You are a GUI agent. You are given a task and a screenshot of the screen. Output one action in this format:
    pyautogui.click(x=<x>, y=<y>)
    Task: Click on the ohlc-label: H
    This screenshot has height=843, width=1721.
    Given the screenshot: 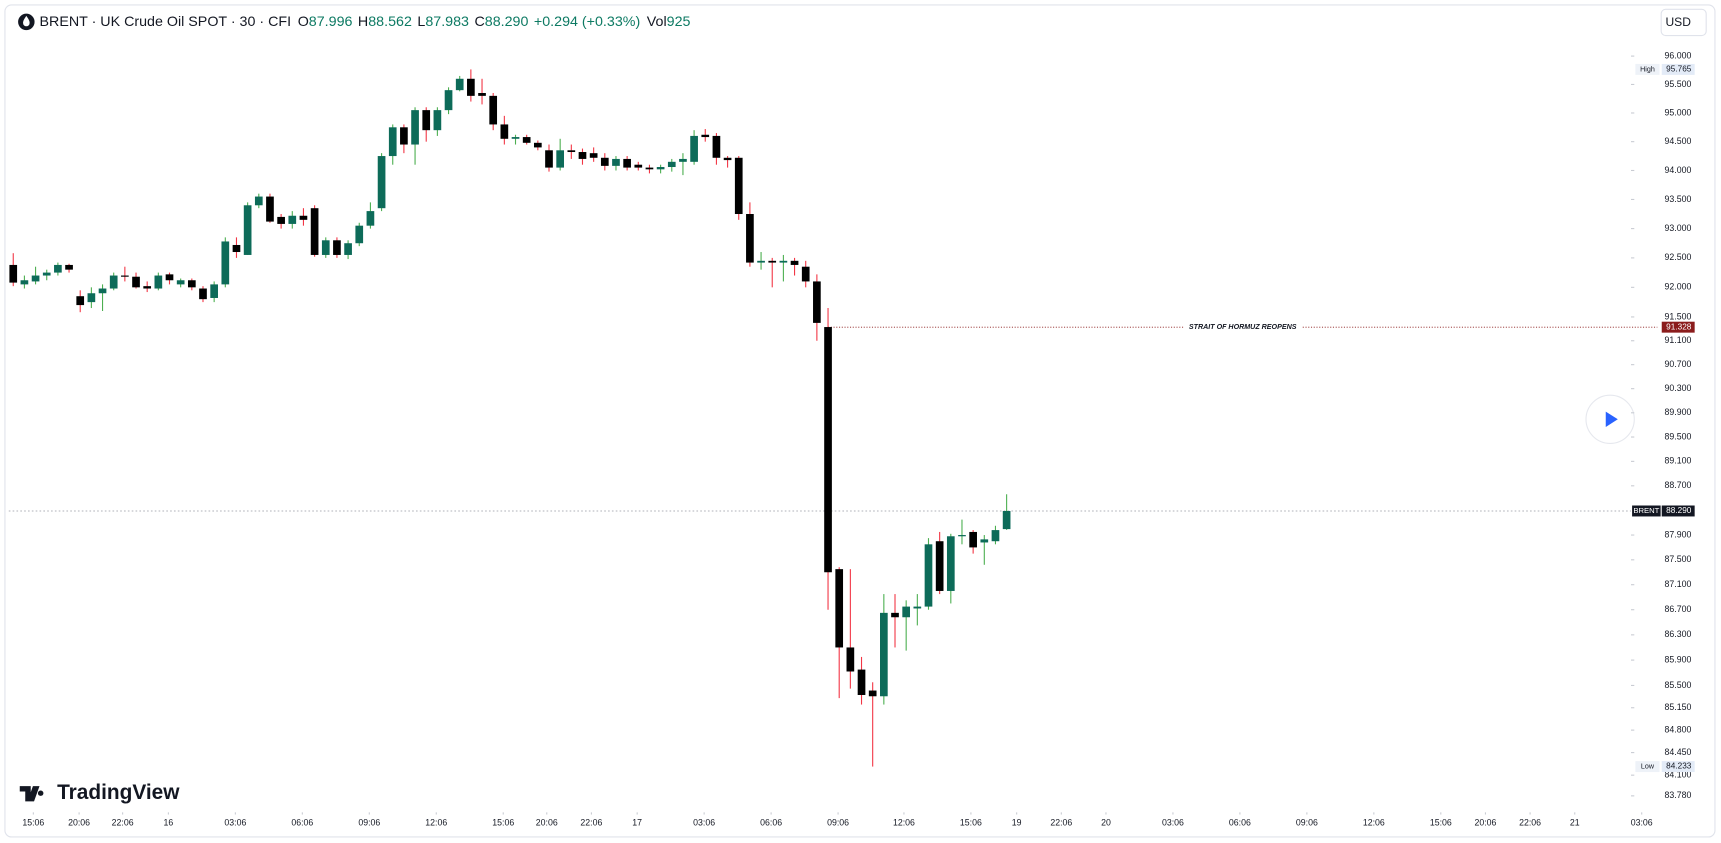 What is the action you would take?
    pyautogui.click(x=363, y=22)
    